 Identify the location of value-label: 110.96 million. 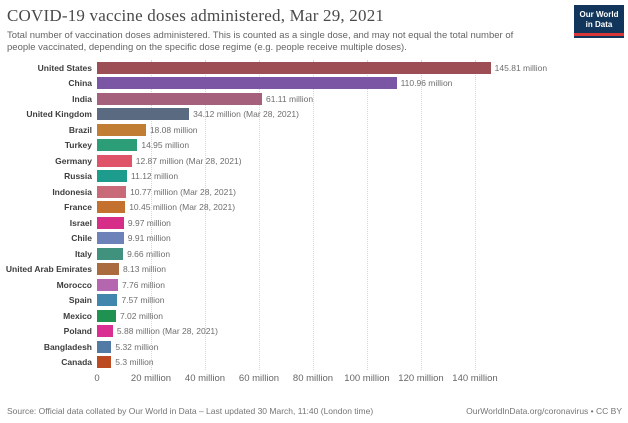
(426, 83).